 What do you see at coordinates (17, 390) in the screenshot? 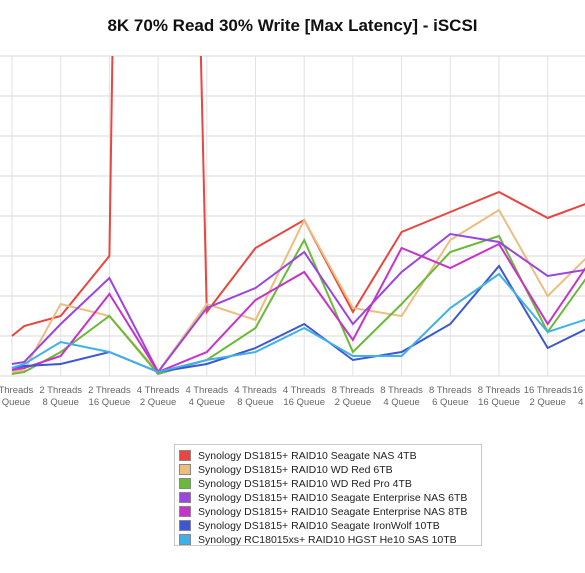
I see `x-tick-label: 1 Threads` at bounding box center [17, 390].